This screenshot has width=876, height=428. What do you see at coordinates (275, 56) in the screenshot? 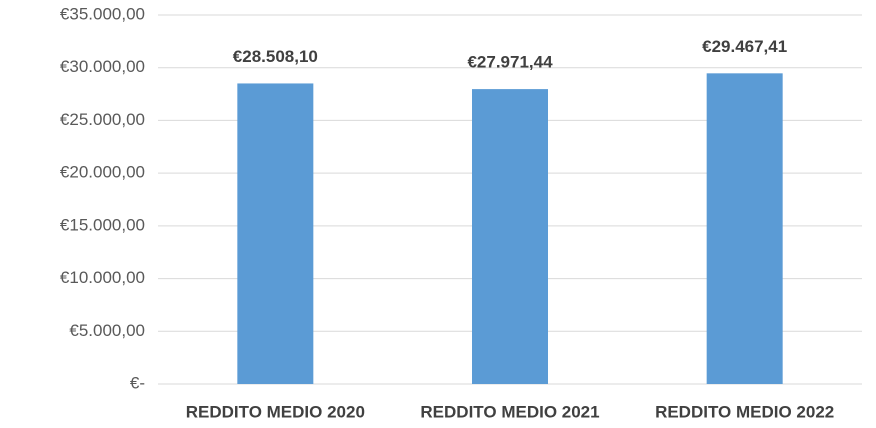
I see `data-label: €28.508,10` at bounding box center [275, 56].